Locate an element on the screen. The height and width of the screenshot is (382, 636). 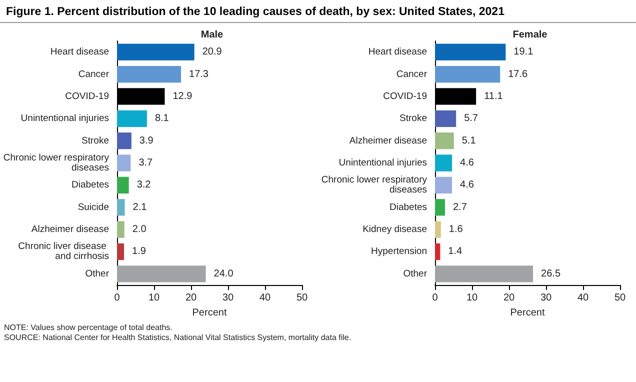
data-label: 12.9 is located at coordinates (182, 96).